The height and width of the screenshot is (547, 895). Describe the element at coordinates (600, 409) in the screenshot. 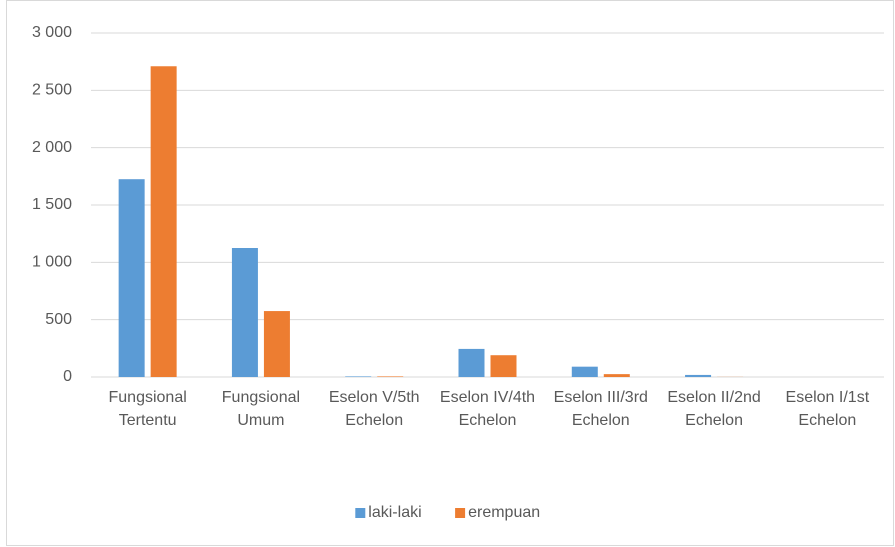

I see `x-tick-label: Eselon III/3rd Echelon` at that location.